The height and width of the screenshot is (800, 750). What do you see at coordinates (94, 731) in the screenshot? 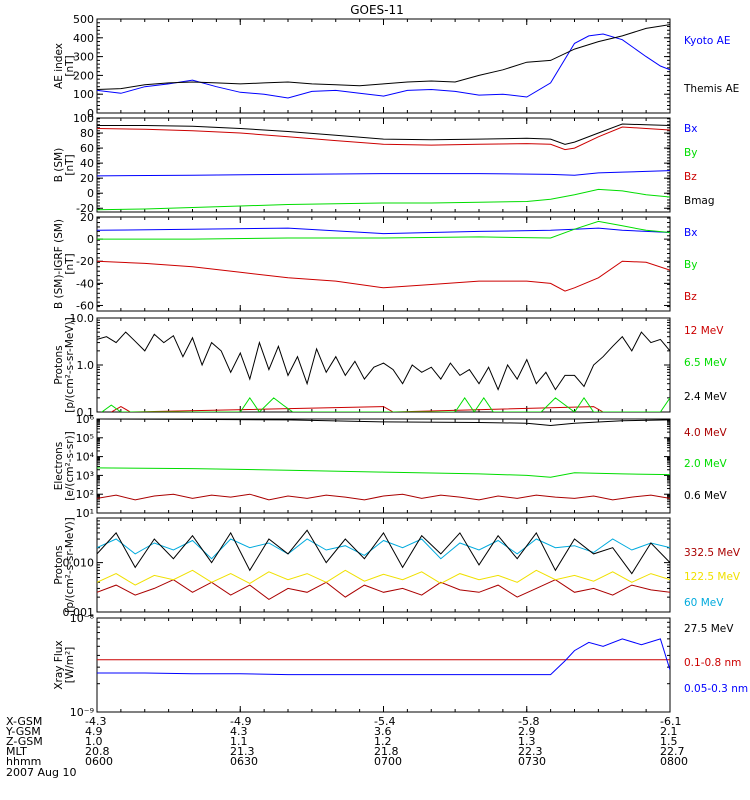
I see `footer-value: 4.9` at bounding box center [94, 731].